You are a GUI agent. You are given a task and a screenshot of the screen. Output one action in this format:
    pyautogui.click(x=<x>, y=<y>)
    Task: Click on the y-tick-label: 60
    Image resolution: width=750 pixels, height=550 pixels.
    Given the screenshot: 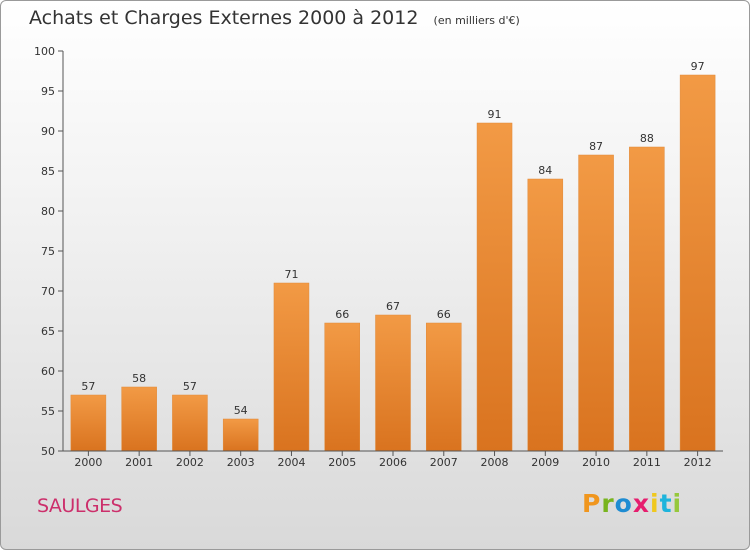 What is the action you would take?
    pyautogui.click(x=48, y=371)
    